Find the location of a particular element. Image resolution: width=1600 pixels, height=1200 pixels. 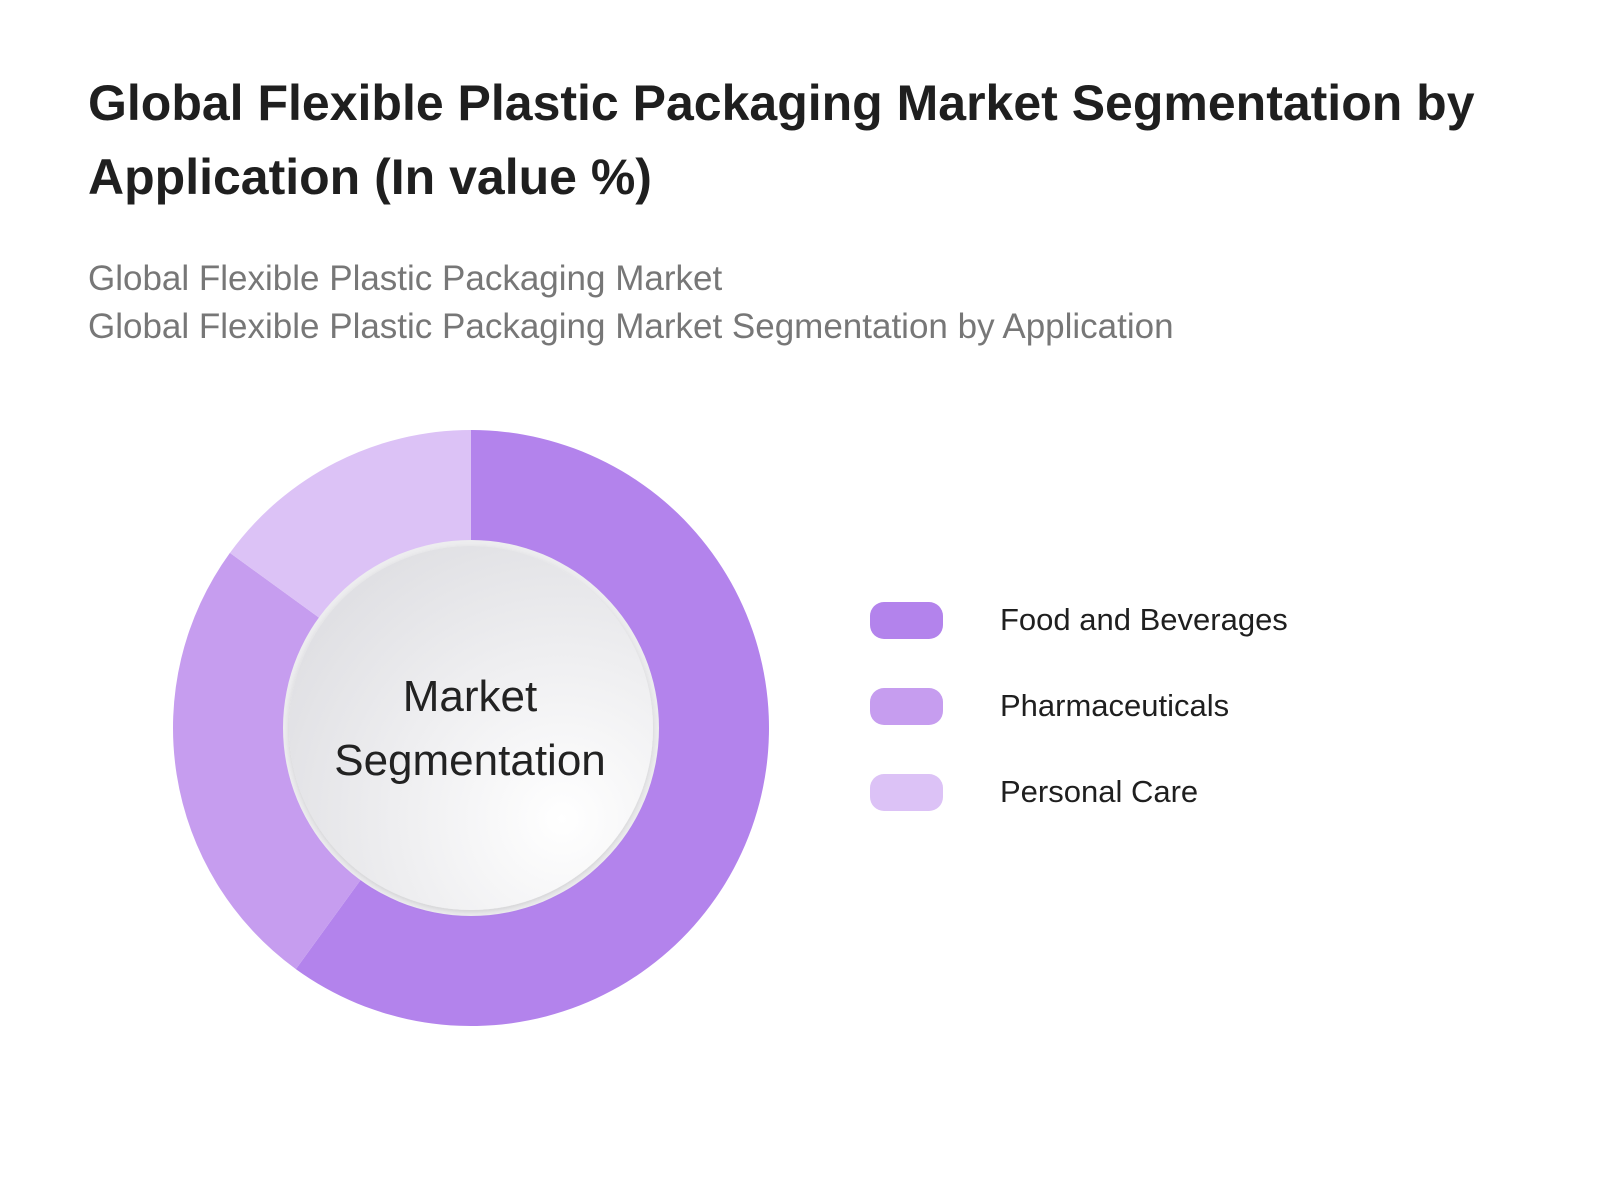

donut-center-label: Market Segmentation is located at coordinates (470, 729).